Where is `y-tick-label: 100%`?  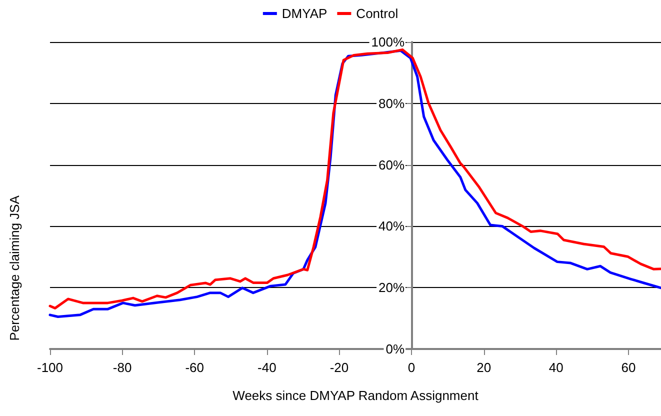
y-tick-label: 100% is located at coordinates (388, 42).